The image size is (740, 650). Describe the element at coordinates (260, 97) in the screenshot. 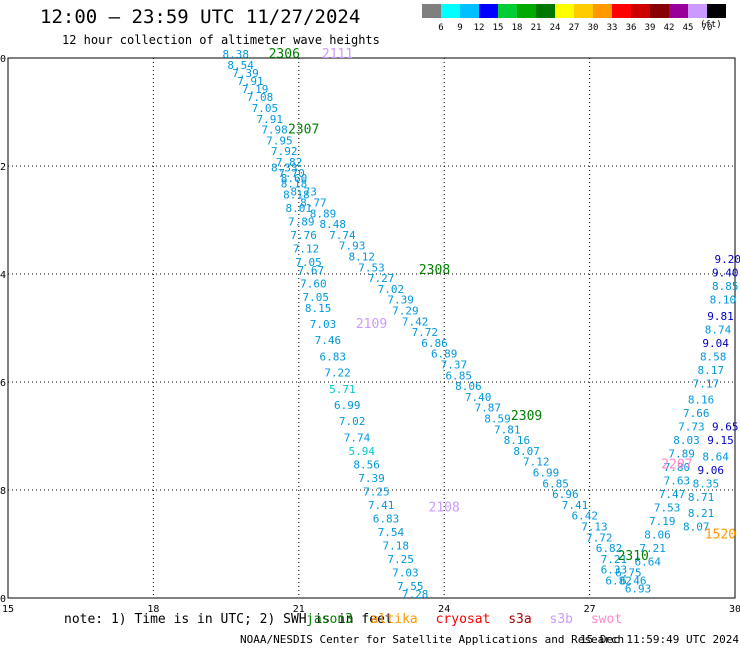

I see `swh-value: 7.08` at that location.